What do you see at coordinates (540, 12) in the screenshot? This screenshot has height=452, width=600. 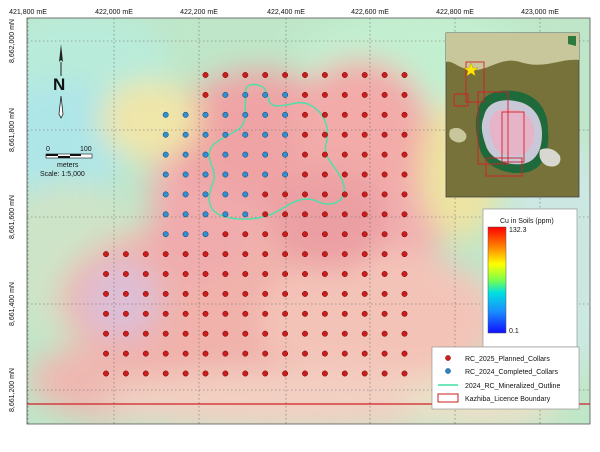 I see `x-tick-label: 423,000 mE` at bounding box center [540, 12].